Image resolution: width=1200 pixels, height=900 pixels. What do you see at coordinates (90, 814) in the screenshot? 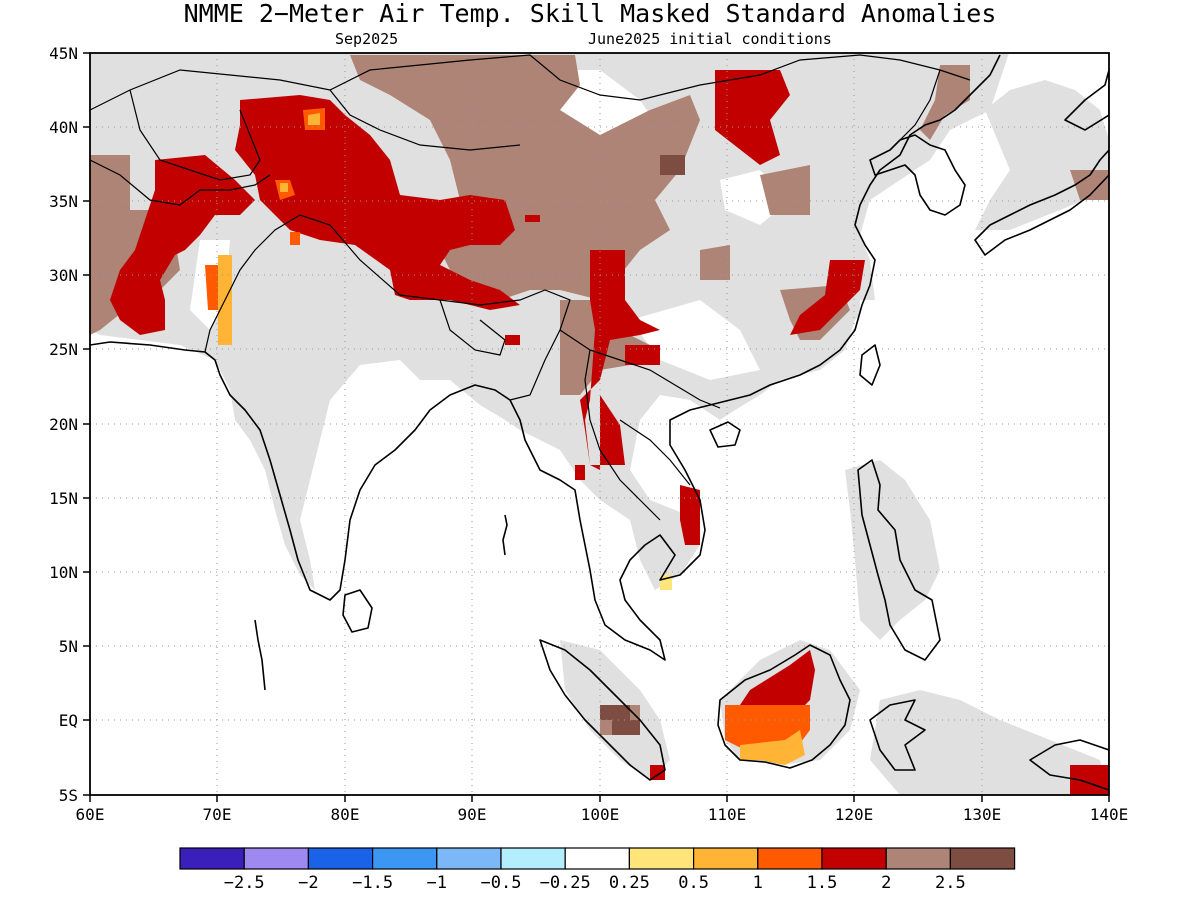
I see `x-tick-label: 60E` at bounding box center [90, 814].